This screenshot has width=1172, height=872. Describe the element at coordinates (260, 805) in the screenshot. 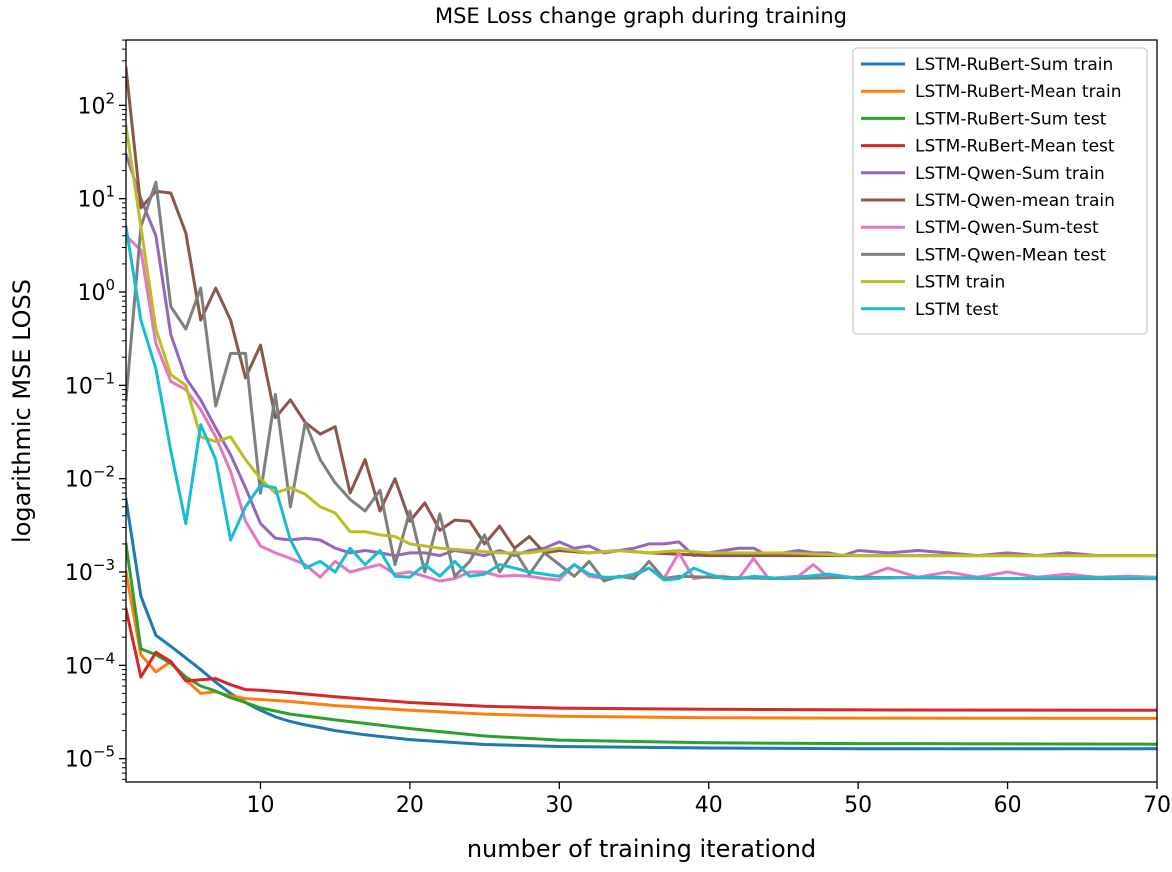

I see `x-tick-label: 10` at that location.